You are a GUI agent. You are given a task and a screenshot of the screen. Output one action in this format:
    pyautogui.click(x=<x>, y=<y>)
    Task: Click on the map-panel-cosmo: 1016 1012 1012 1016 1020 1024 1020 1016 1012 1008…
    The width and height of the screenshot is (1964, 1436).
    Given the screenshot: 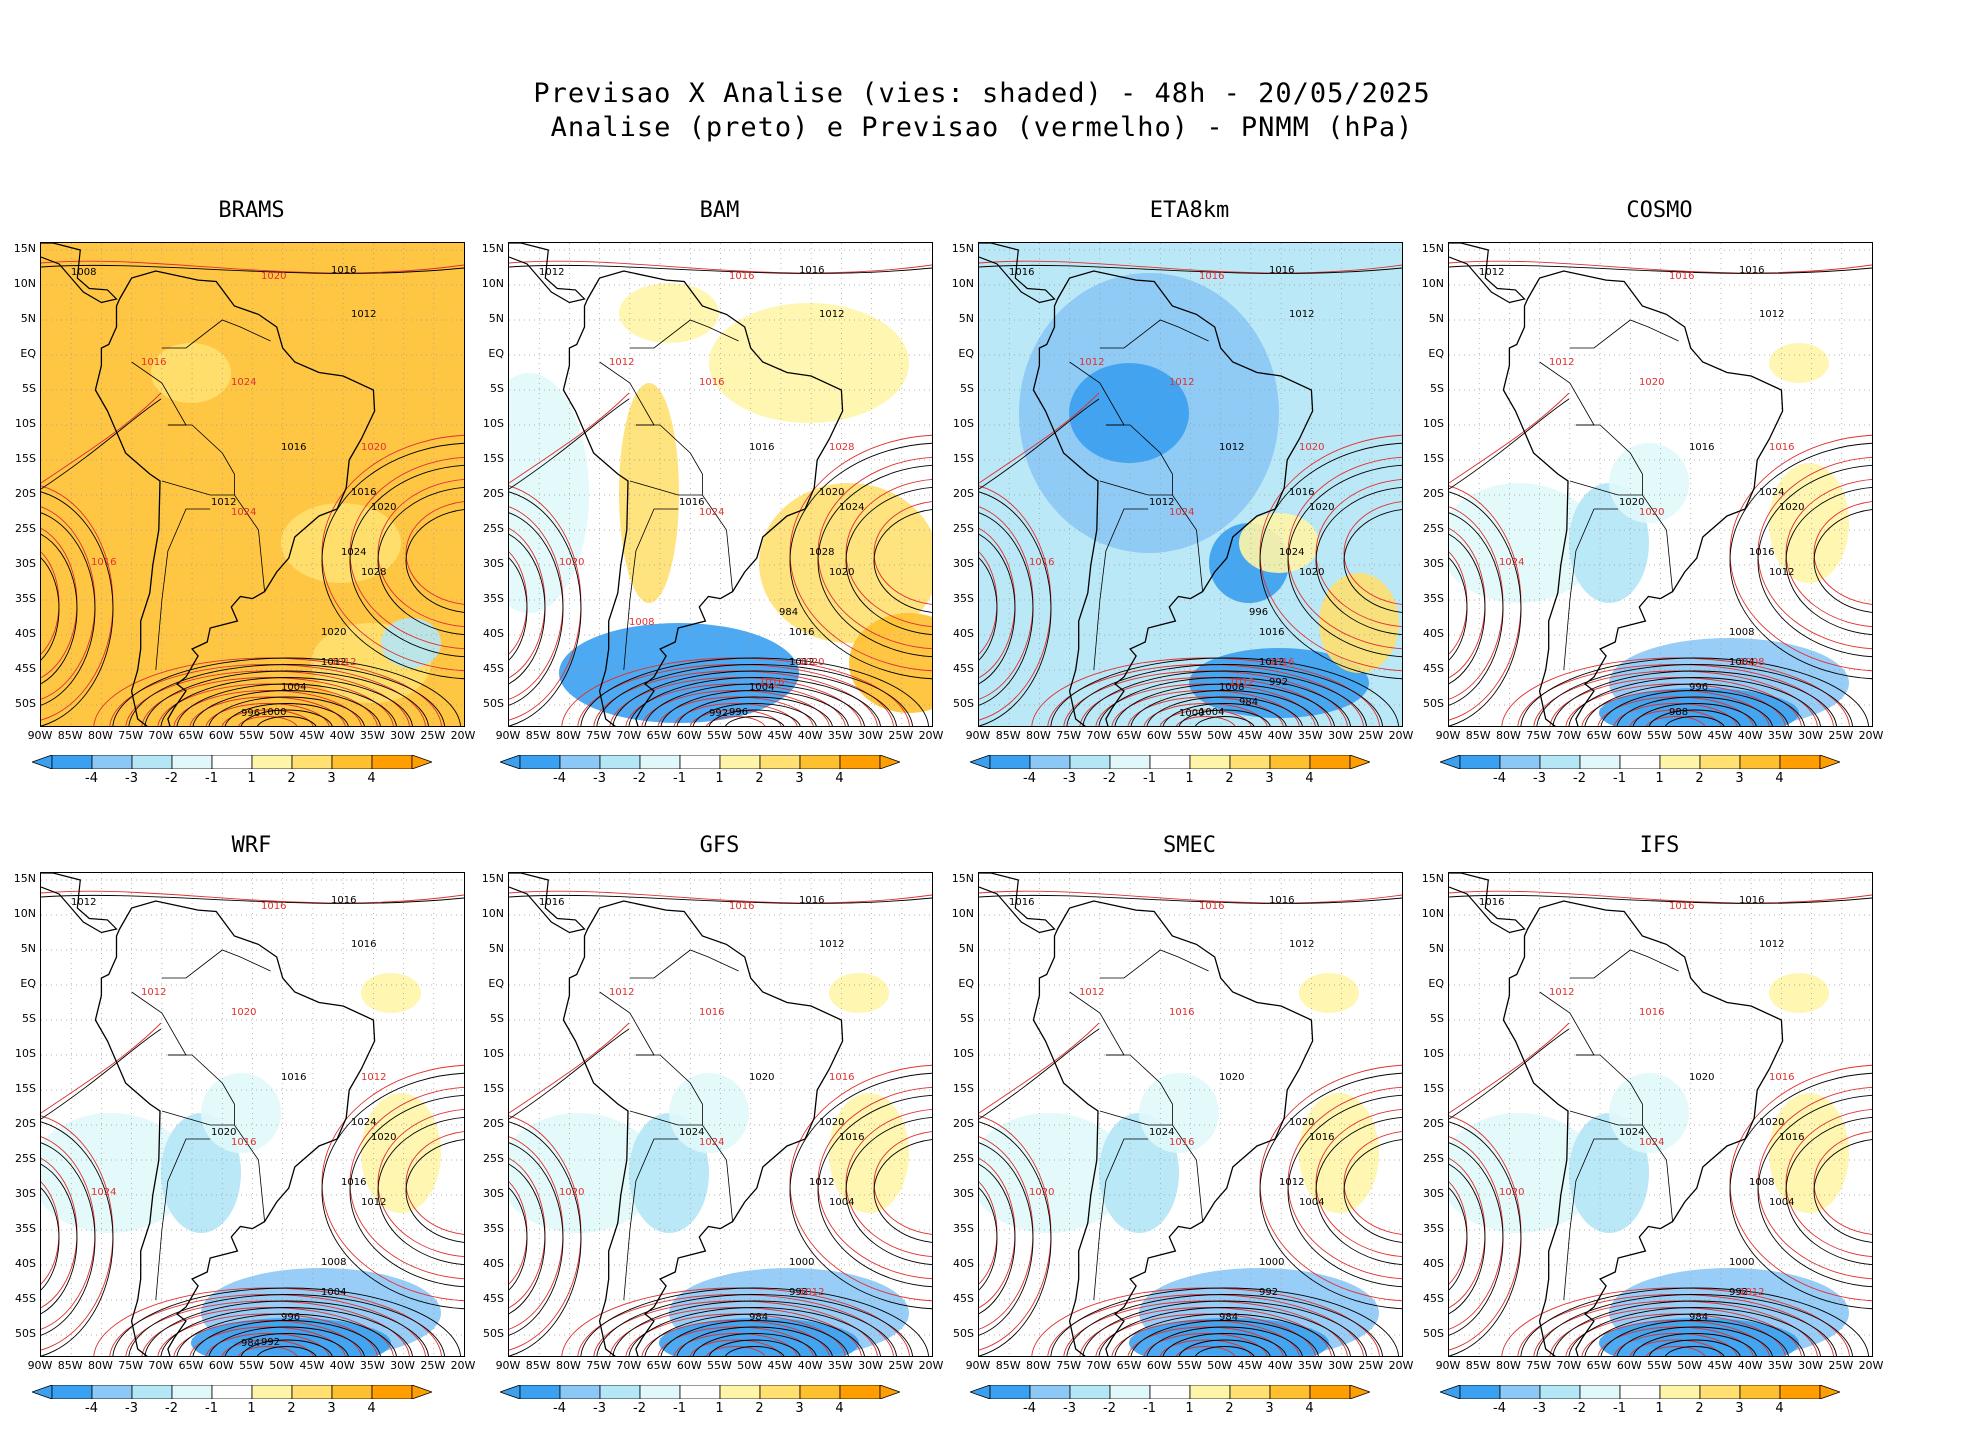 What is the action you would take?
    pyautogui.click(x=1660, y=484)
    